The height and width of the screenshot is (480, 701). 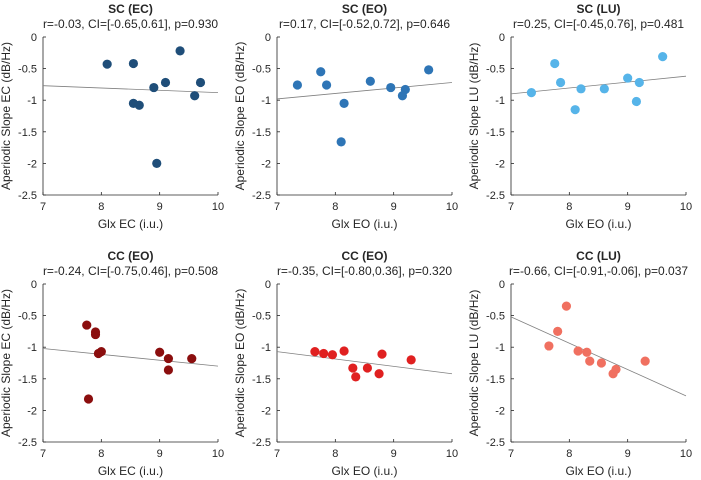 What do you see at coordinates (599, 9) in the screenshot?
I see `panel-title: SC (LU)` at bounding box center [599, 9].